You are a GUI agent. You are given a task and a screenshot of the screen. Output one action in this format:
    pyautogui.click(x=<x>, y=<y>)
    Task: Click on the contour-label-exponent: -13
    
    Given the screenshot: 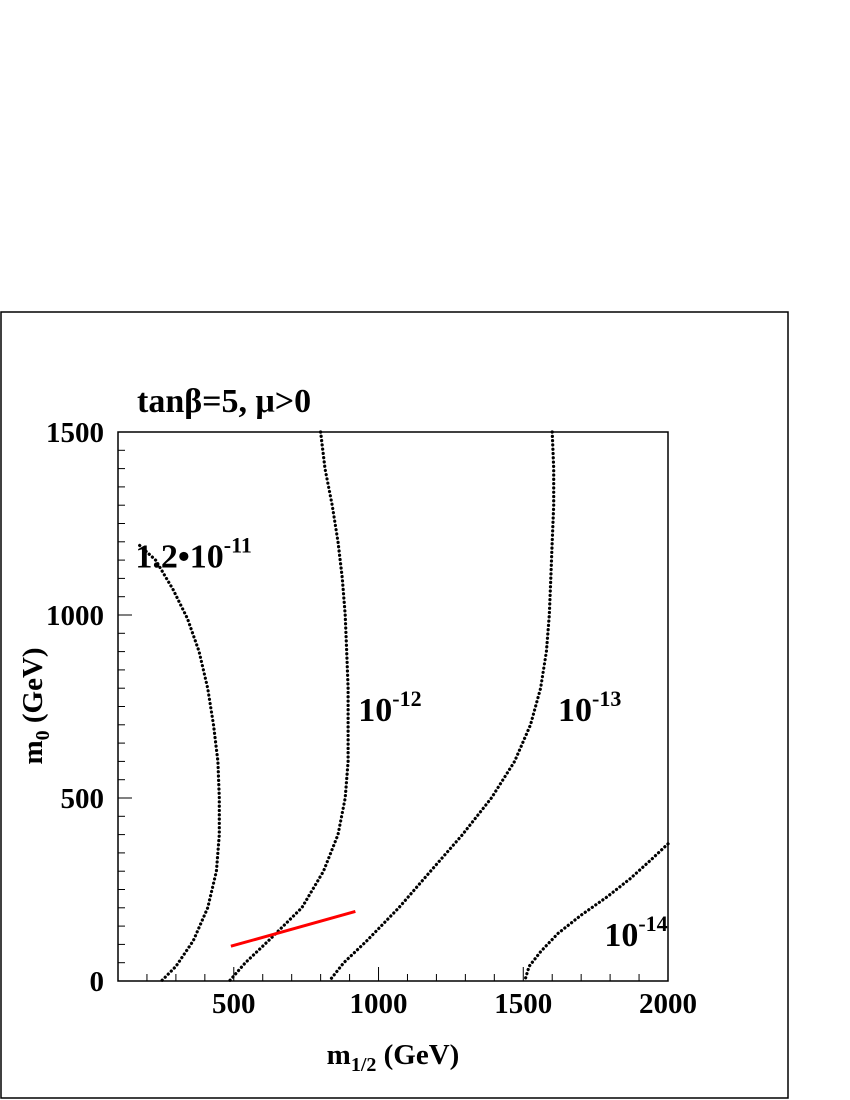 What is the action you would take?
    pyautogui.click(x=606, y=698)
    